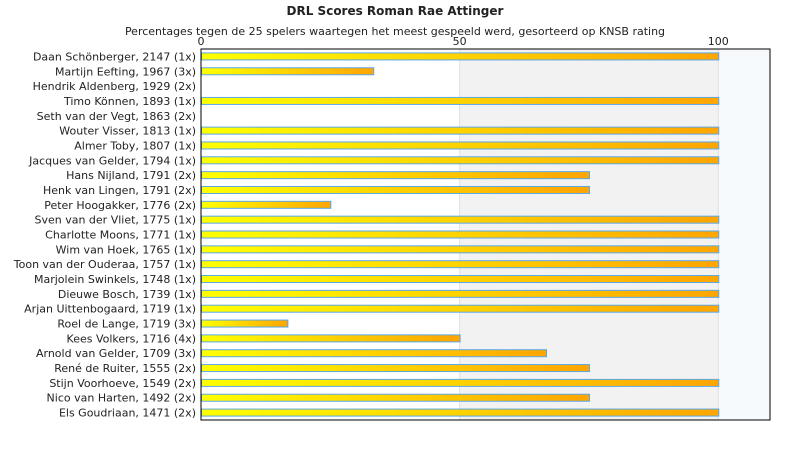  What do you see at coordinates (129, 101) in the screenshot?
I see `y-category-label: Timo Können, 1893 (1x)` at bounding box center [129, 101].